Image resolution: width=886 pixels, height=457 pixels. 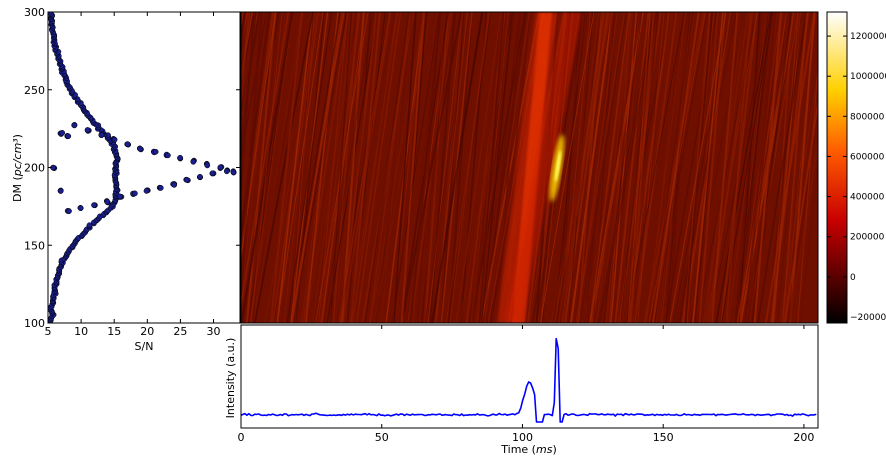 I want to click on intensity-series-line, so click(x=529, y=380).